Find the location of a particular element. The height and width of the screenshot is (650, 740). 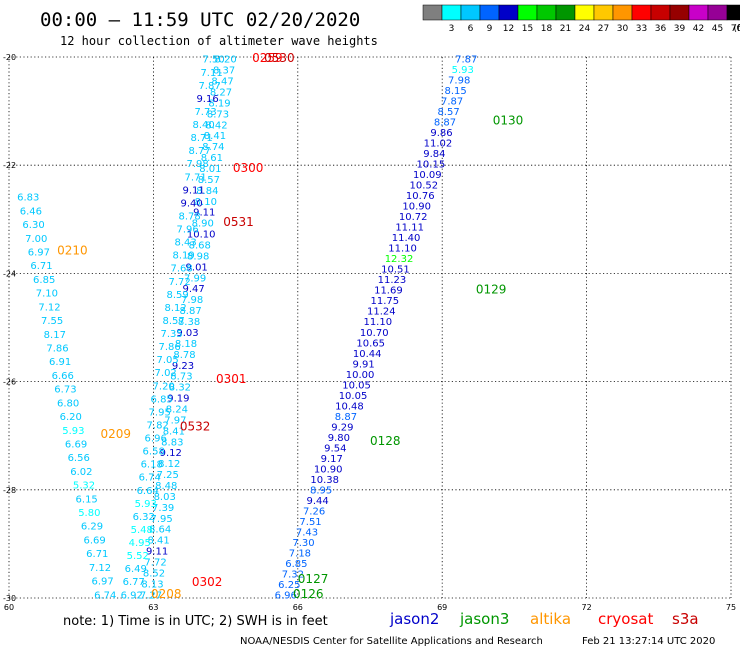

wave-height-label: 6.92 is located at coordinates (132, 595).